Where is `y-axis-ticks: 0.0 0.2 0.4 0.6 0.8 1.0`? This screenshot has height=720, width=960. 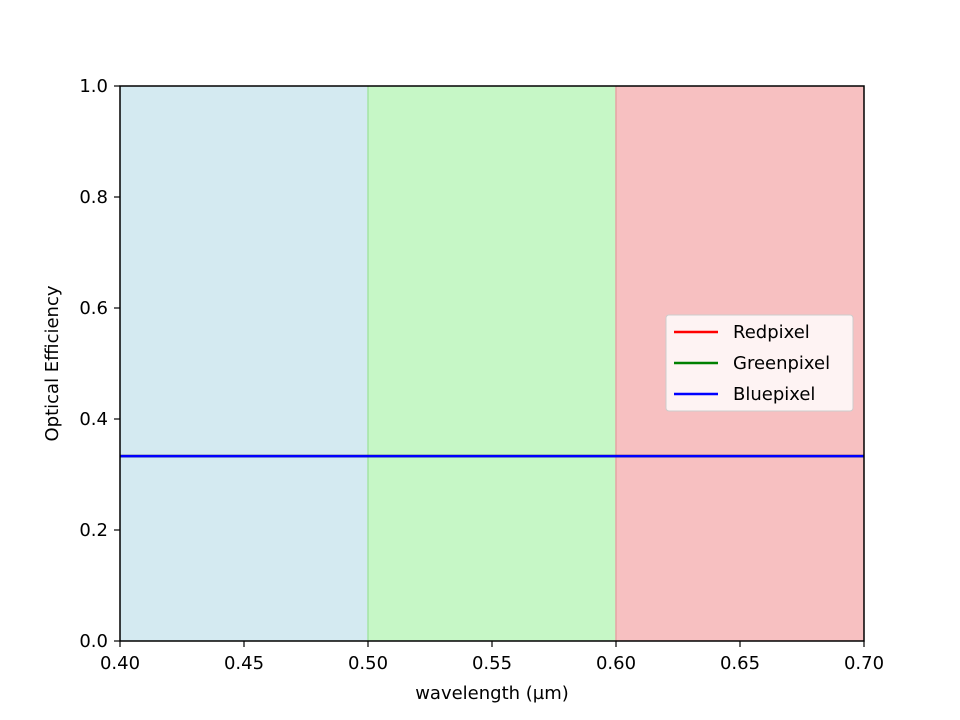 y-axis-ticks: 0.0 0.2 0.4 0.6 0.8 1.0 is located at coordinates (99, 364).